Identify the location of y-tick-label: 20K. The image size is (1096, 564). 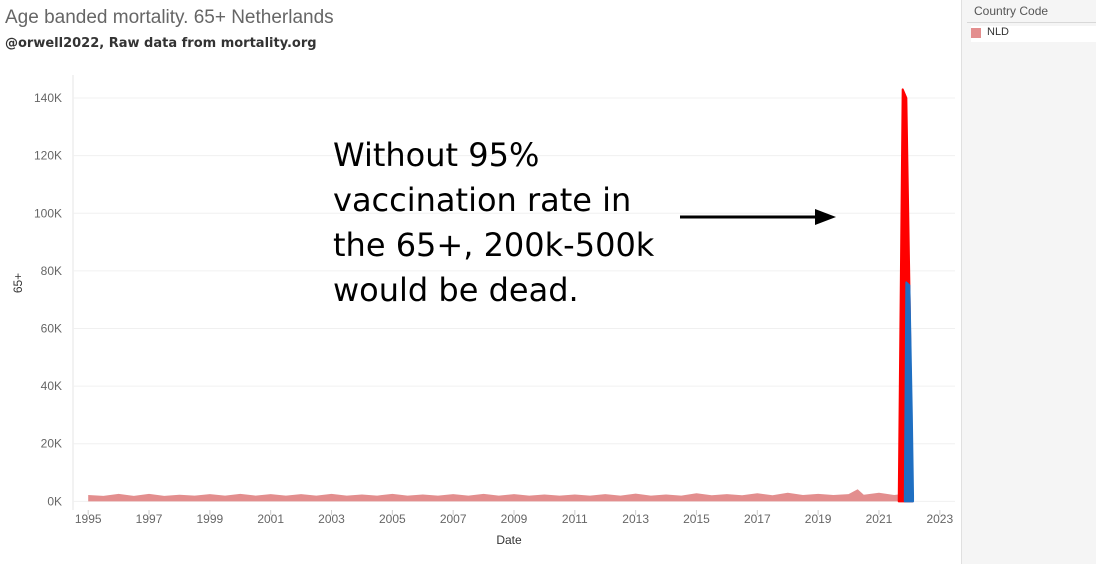
(51, 444).